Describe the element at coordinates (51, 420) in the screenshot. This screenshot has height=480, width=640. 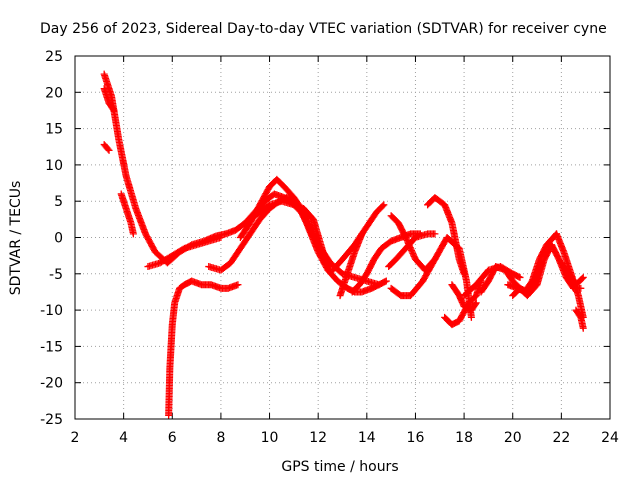
I see `y-tick-label: -25` at that location.